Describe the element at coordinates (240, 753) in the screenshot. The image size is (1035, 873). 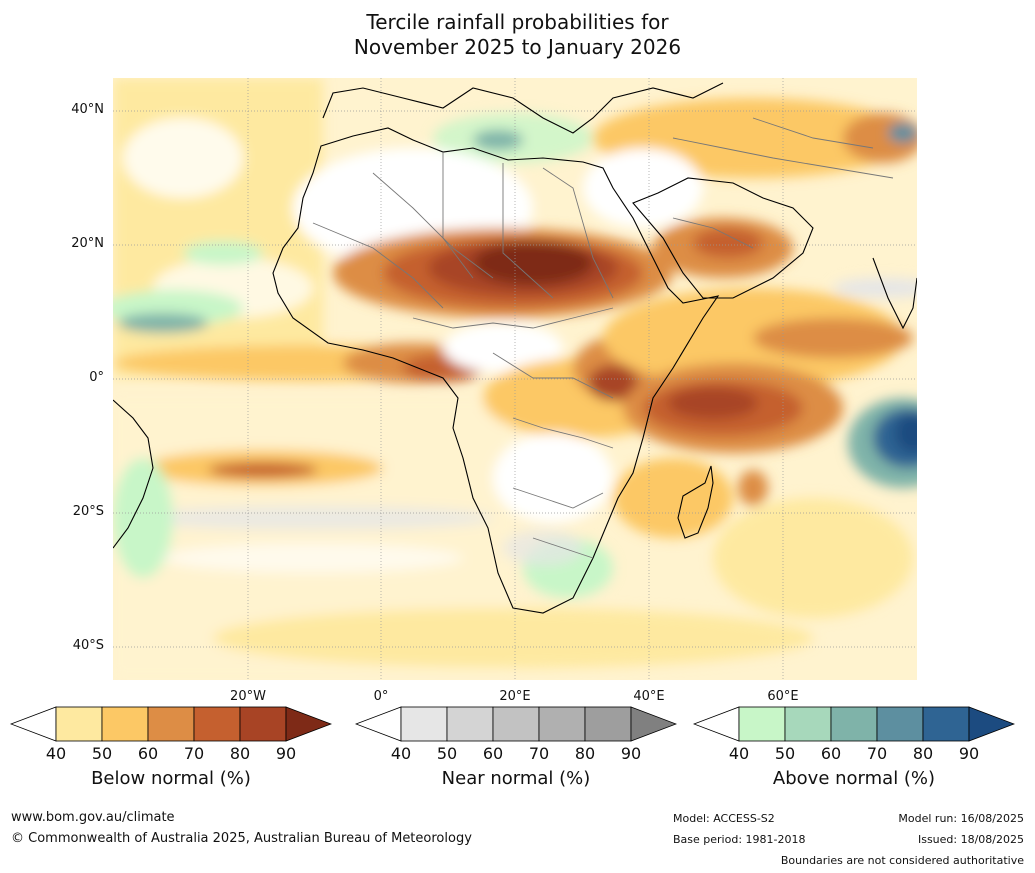
I see `below-tick-80: 80` at that location.